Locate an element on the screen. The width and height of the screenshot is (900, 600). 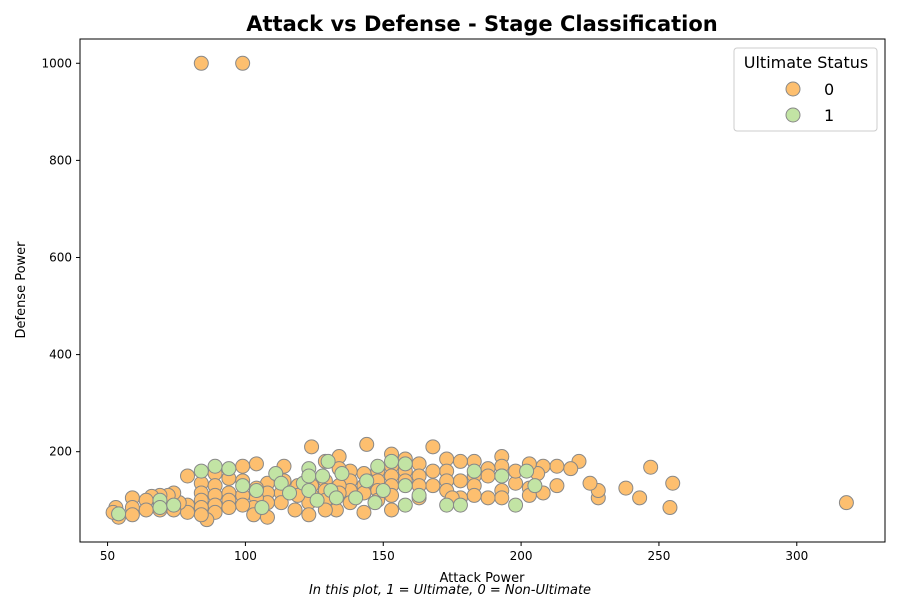
y-tick-label: 400 is located at coordinates (60, 355).